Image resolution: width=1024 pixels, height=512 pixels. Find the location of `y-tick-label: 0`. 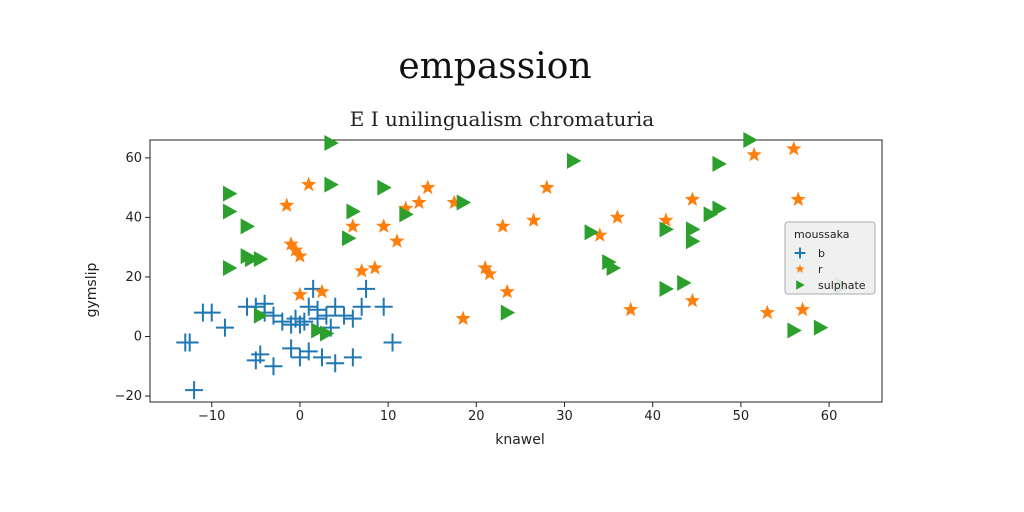

y-tick-label: 0 is located at coordinates (138, 337).